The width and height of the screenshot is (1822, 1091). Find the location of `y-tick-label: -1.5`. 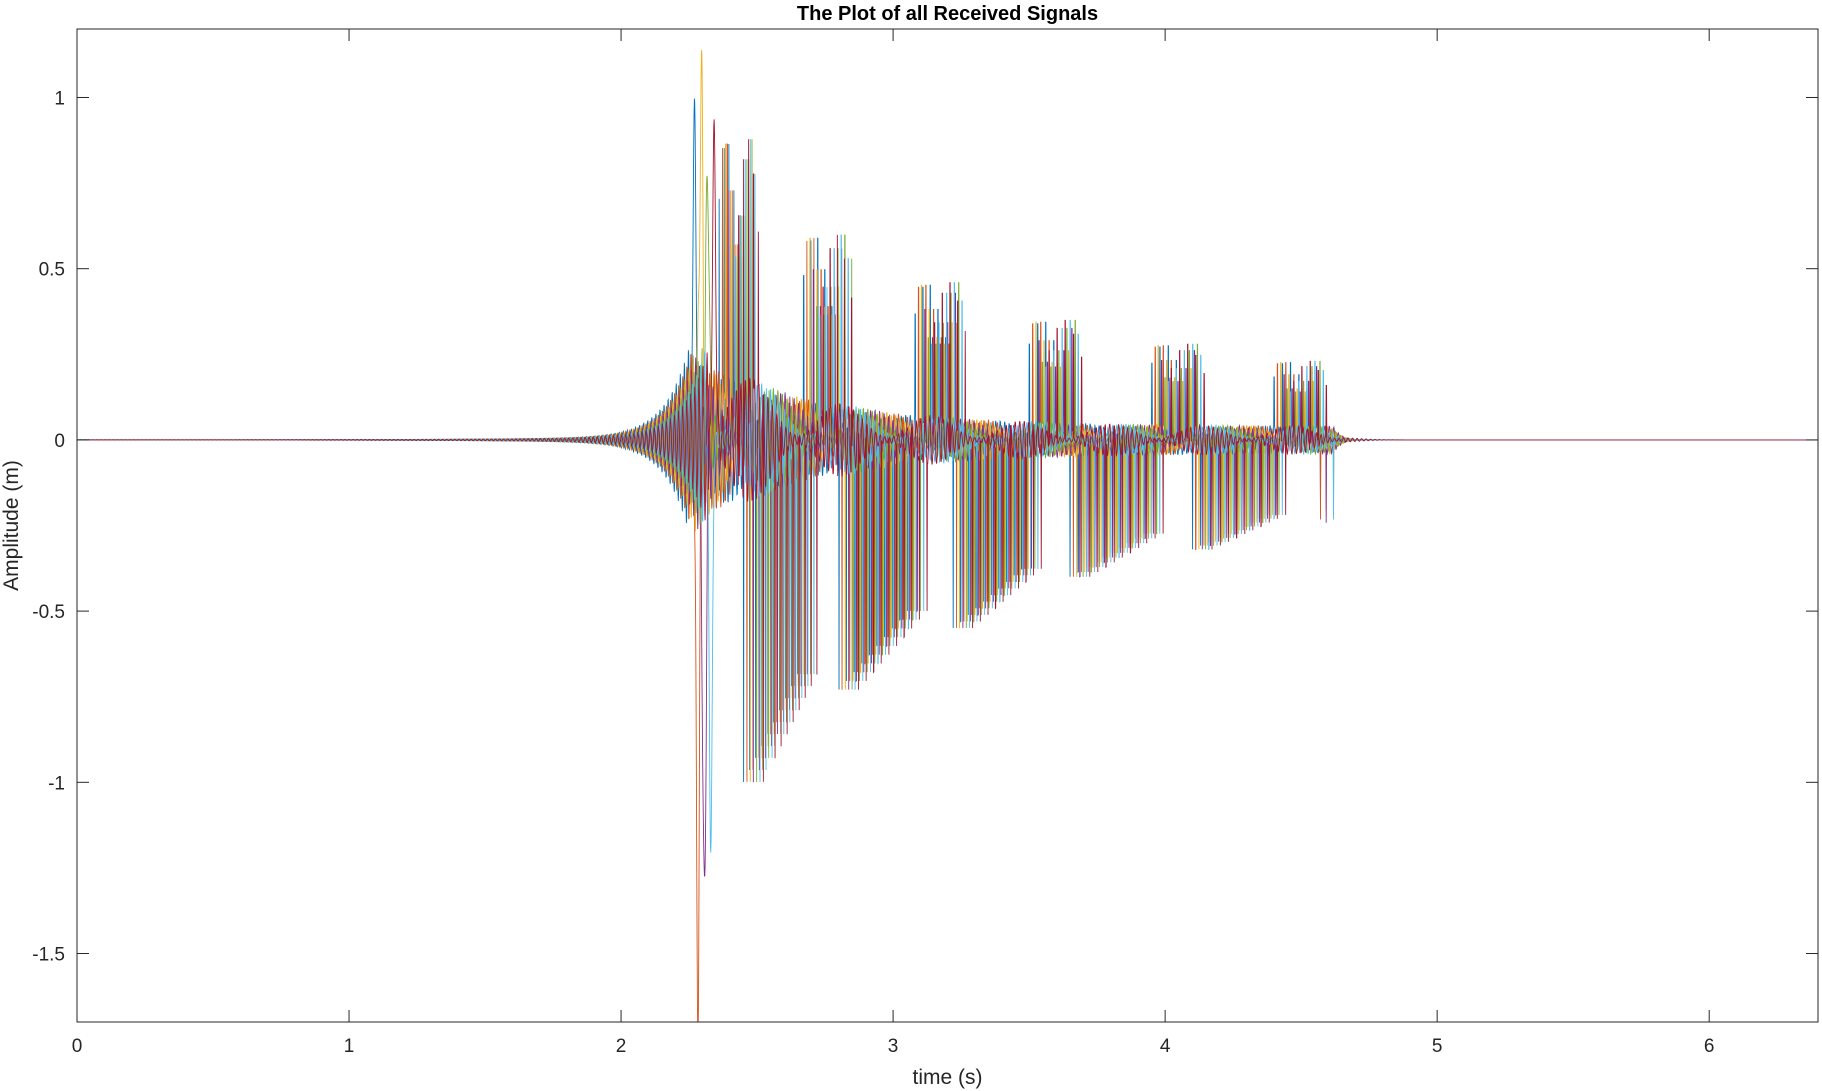

y-tick-label: -1.5 is located at coordinates (48, 955).